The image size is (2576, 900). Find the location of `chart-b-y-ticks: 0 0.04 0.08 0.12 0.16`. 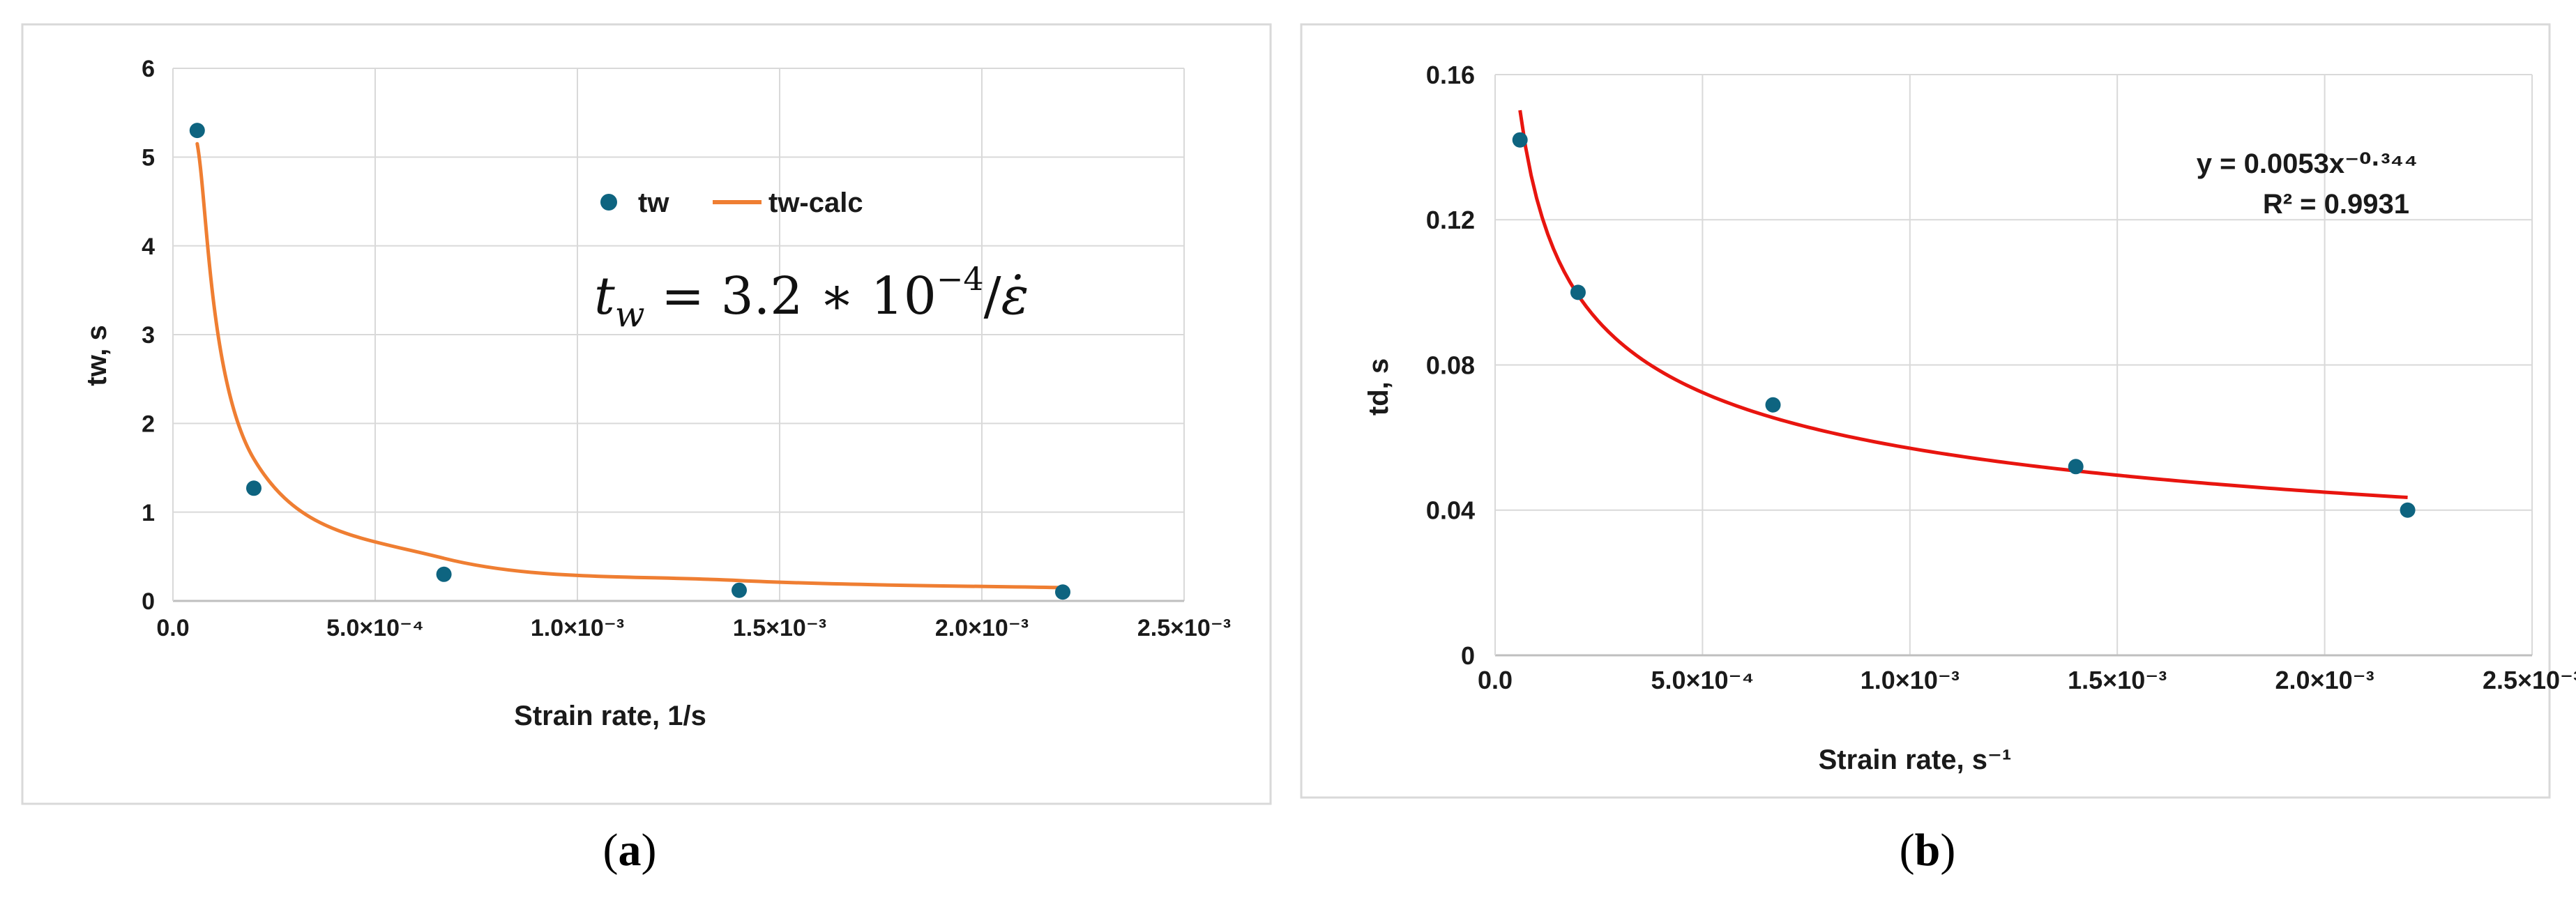

chart-b-y-ticks: 0 0.04 0.08 0.12 0.16 is located at coordinates (1450, 366).